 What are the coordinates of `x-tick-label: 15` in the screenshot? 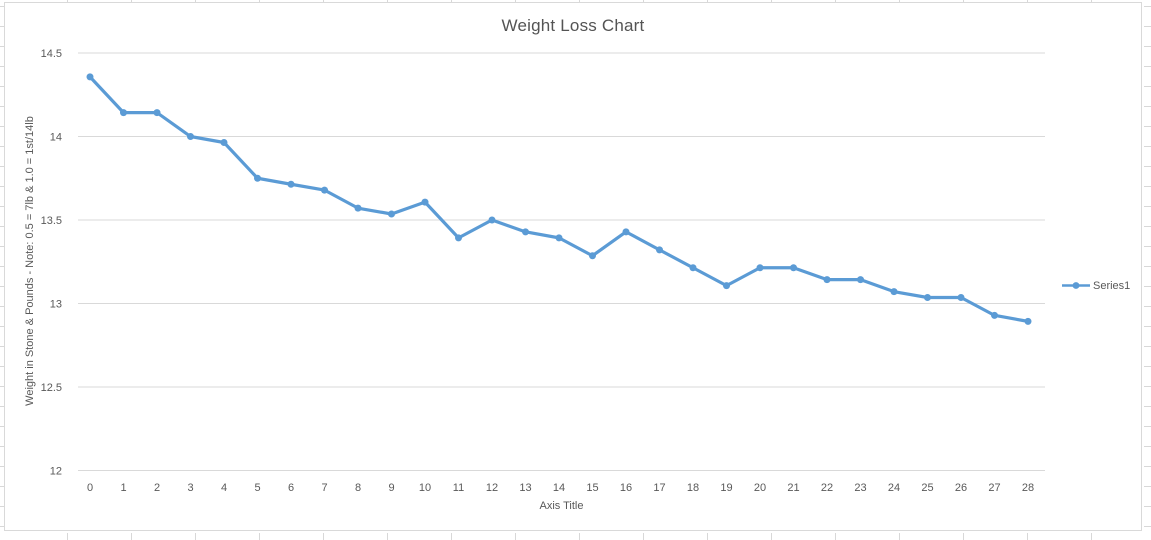 It's located at (592, 488).